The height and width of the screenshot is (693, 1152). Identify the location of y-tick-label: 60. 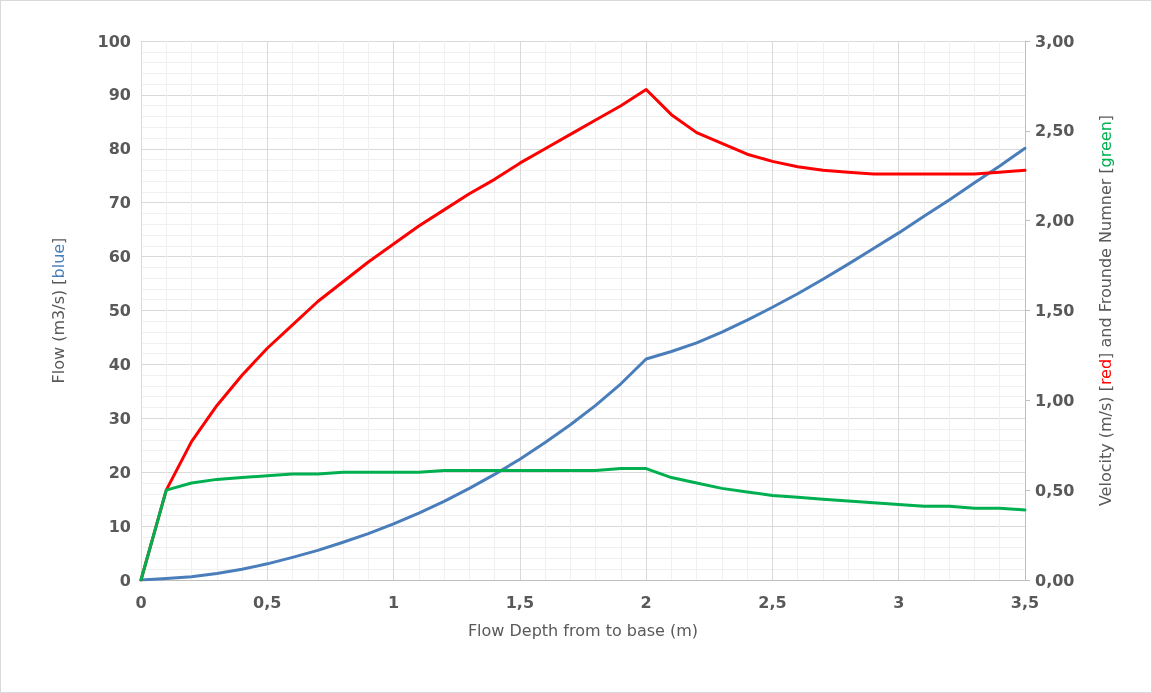
(119, 257).